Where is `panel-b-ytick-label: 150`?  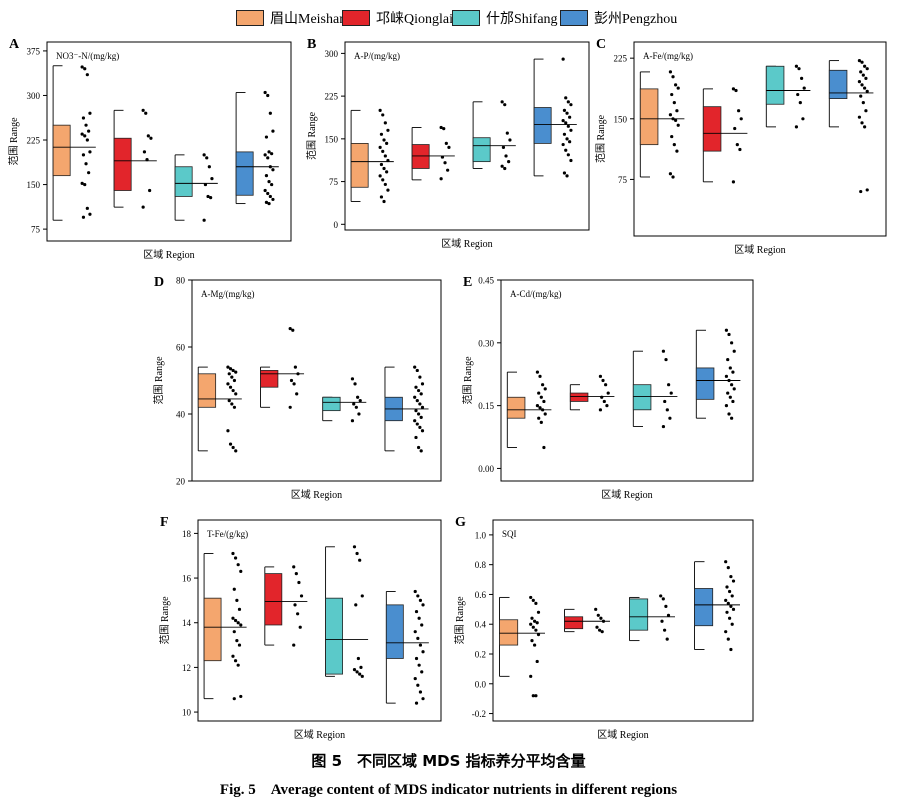 panel-b-ytick-label: 150 is located at coordinates (332, 139).